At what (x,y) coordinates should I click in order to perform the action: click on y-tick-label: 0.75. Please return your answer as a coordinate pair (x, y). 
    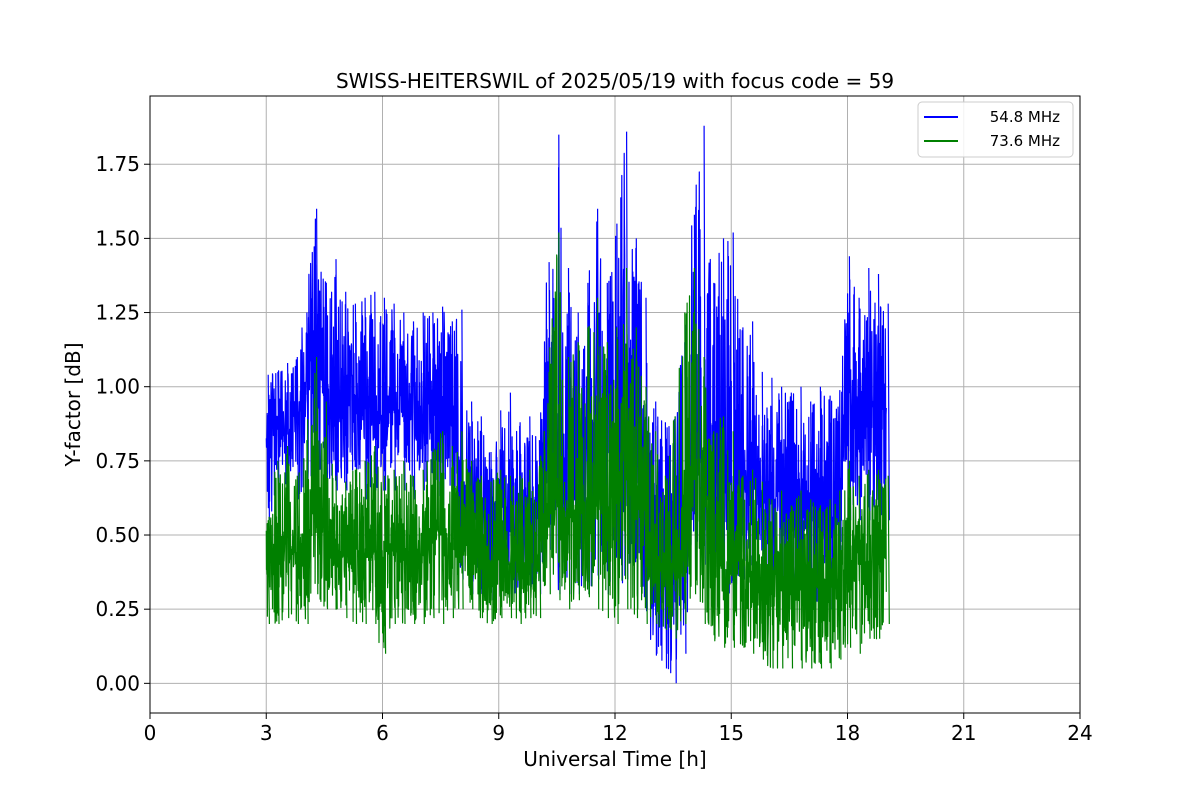
    Looking at the image, I should click on (117, 461).